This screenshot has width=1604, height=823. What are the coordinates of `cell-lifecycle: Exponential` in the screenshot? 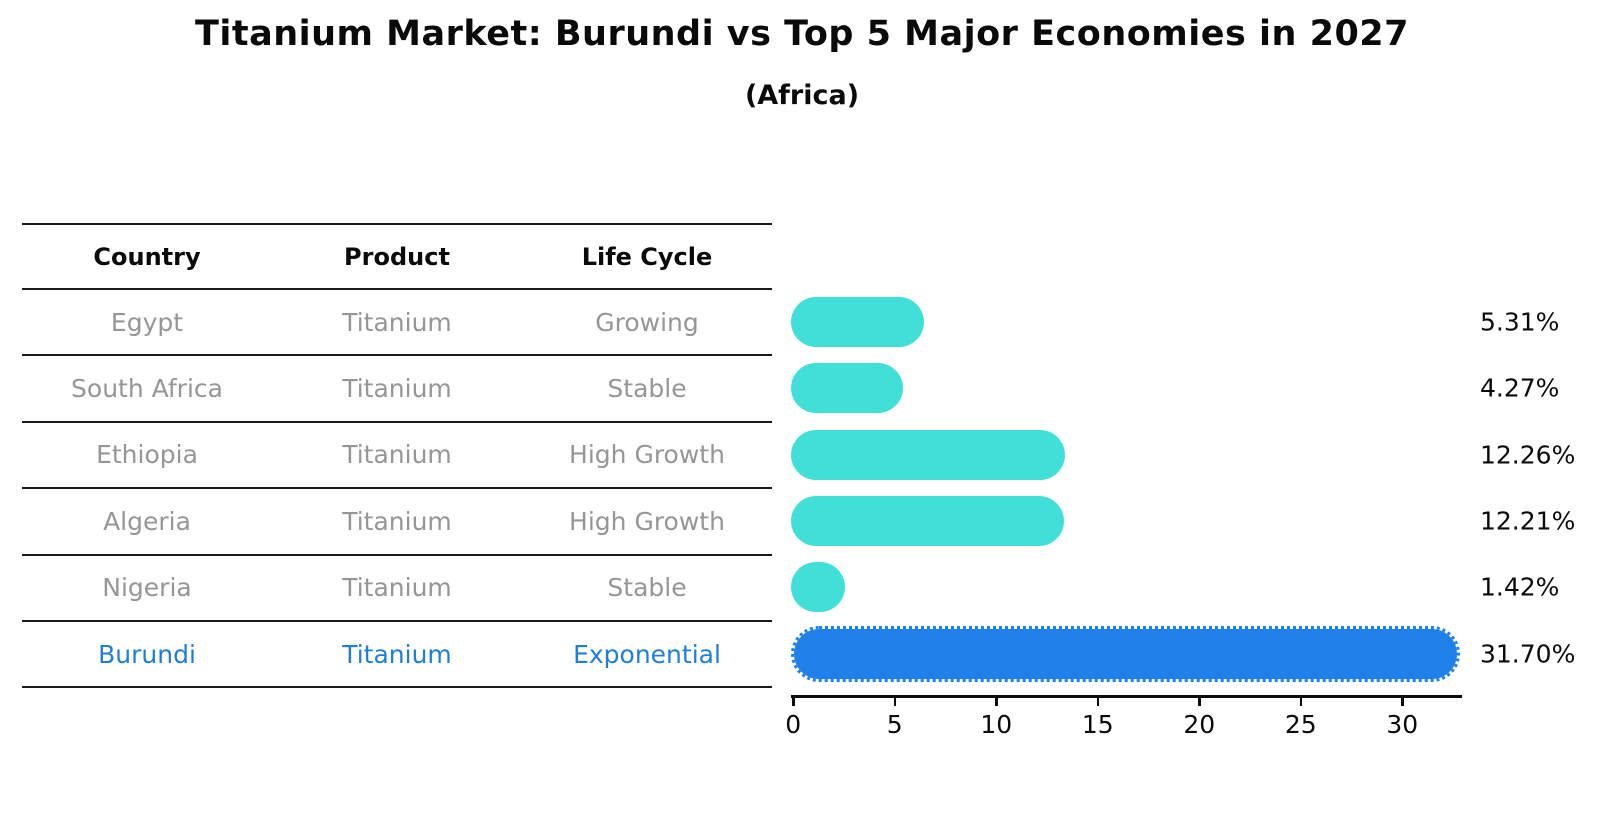 It's located at (647, 654).